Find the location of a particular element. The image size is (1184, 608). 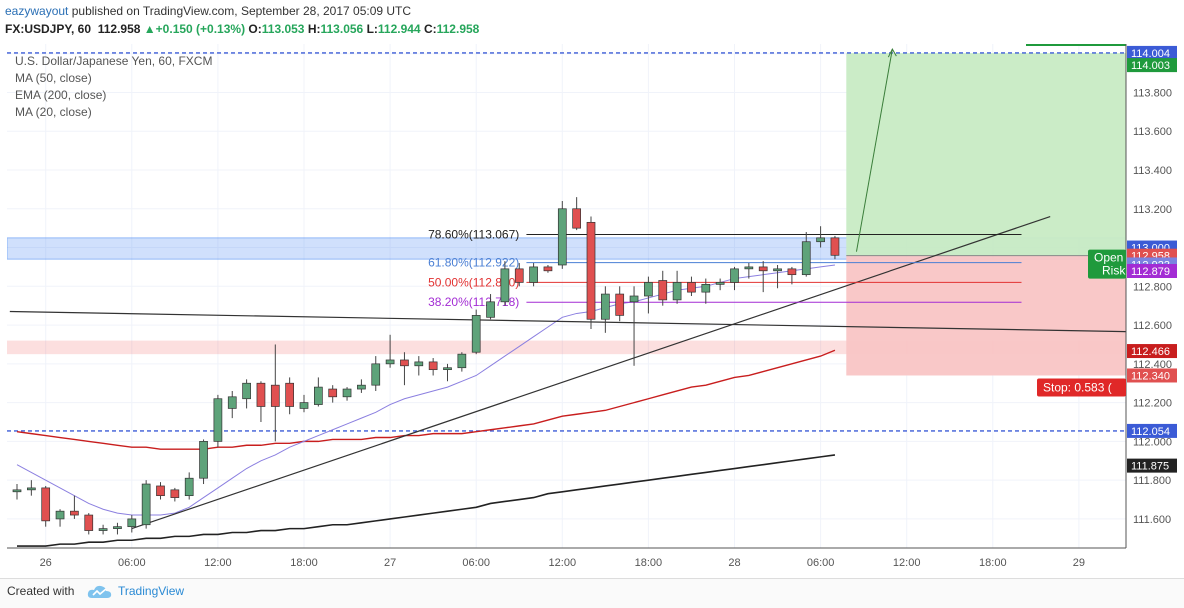

price-label-text: 111.875 is located at coordinates (1150, 467).